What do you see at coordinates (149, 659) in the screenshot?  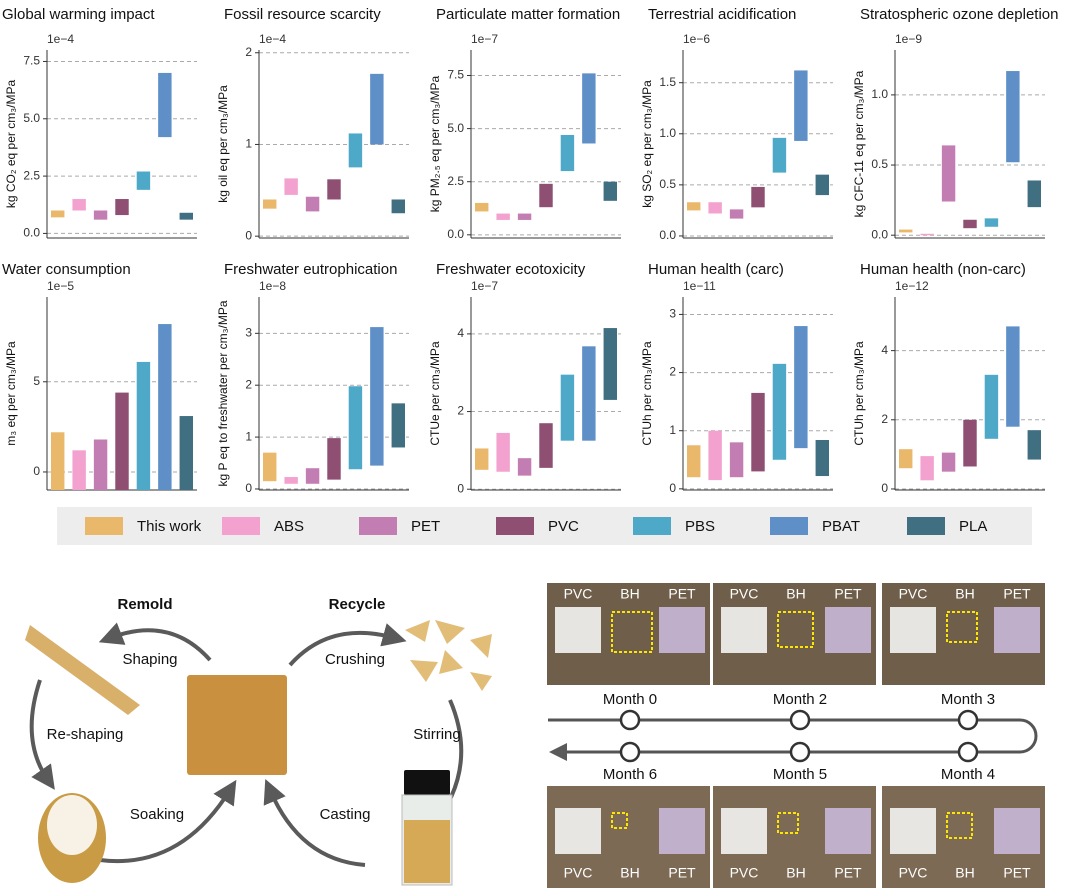 I see `diagram-label: Shaping` at bounding box center [149, 659].